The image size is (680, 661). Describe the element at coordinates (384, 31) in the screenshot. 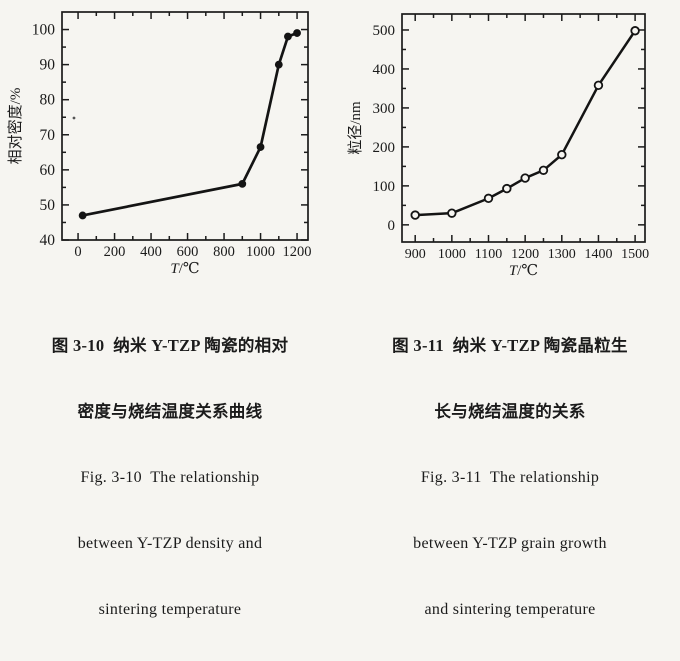

I see `y-tick-label: 500` at that location.